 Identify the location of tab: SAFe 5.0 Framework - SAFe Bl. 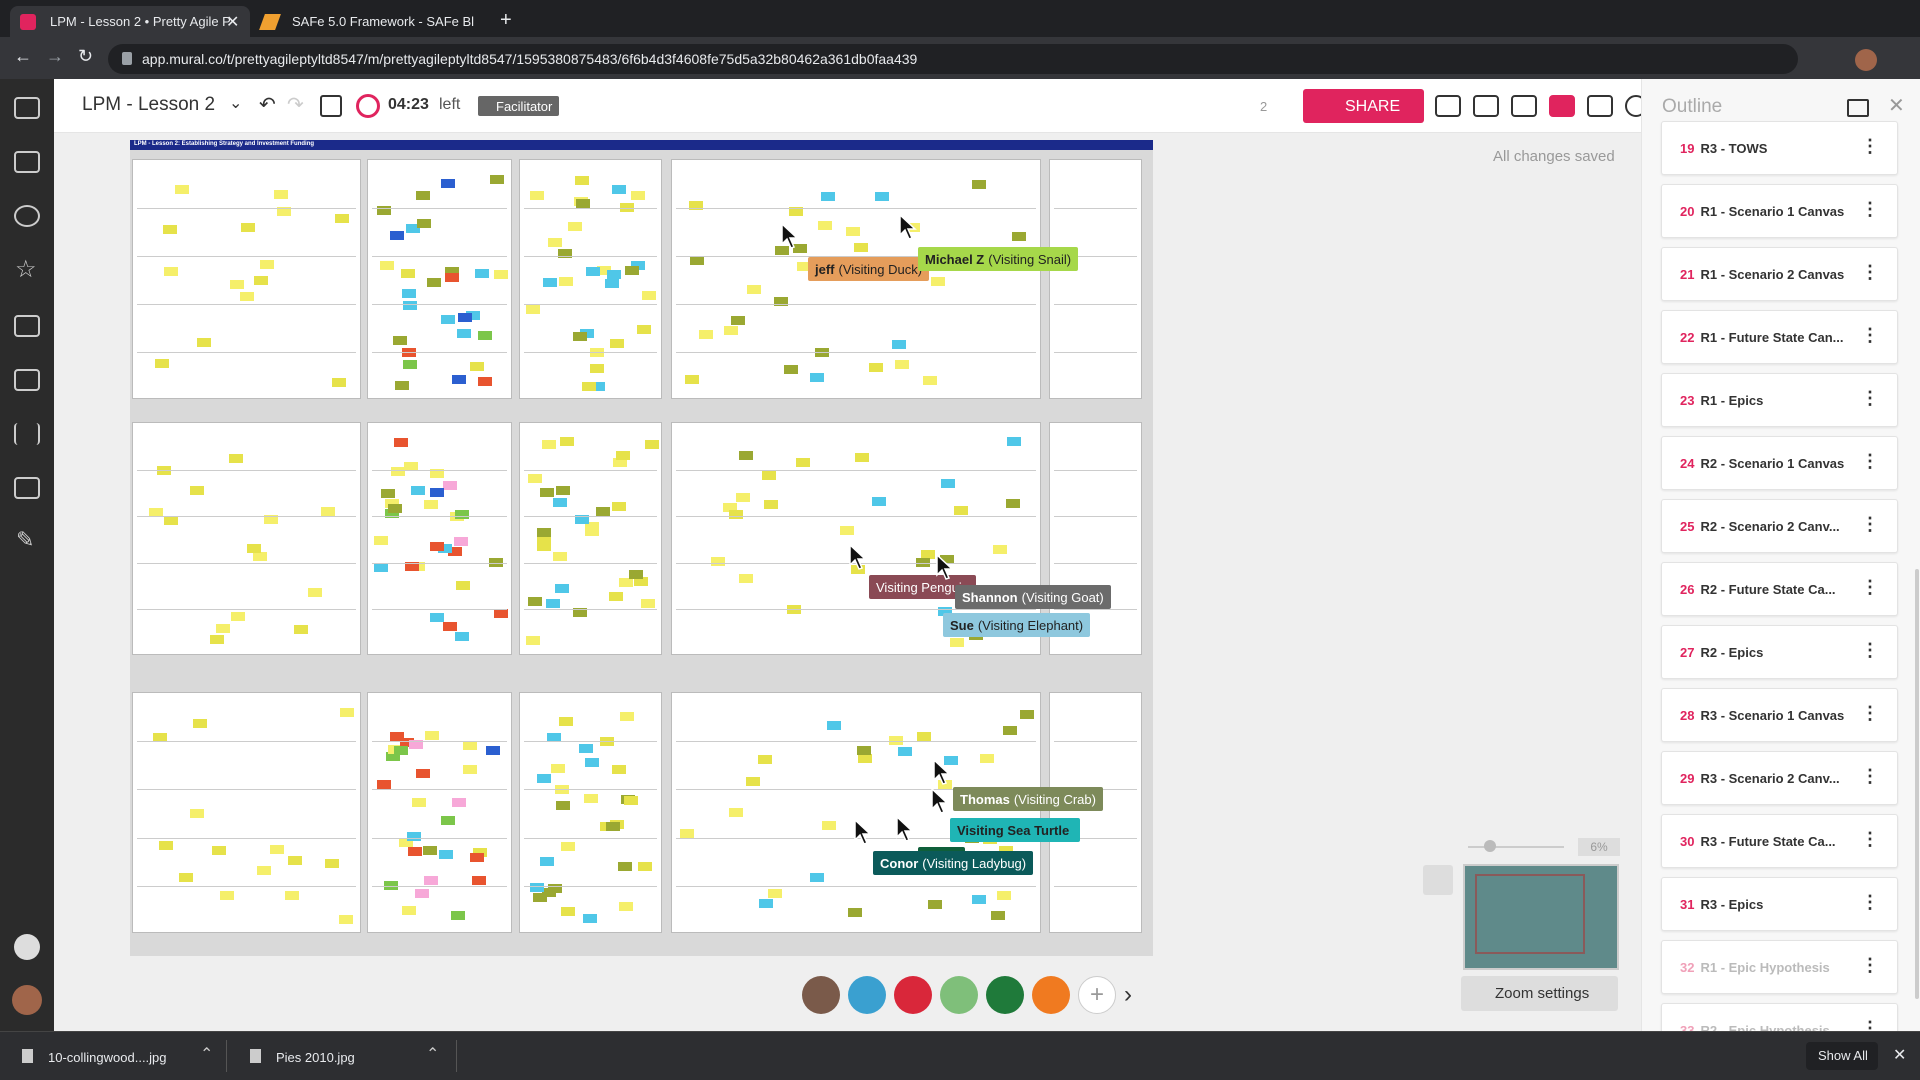
(372, 21).